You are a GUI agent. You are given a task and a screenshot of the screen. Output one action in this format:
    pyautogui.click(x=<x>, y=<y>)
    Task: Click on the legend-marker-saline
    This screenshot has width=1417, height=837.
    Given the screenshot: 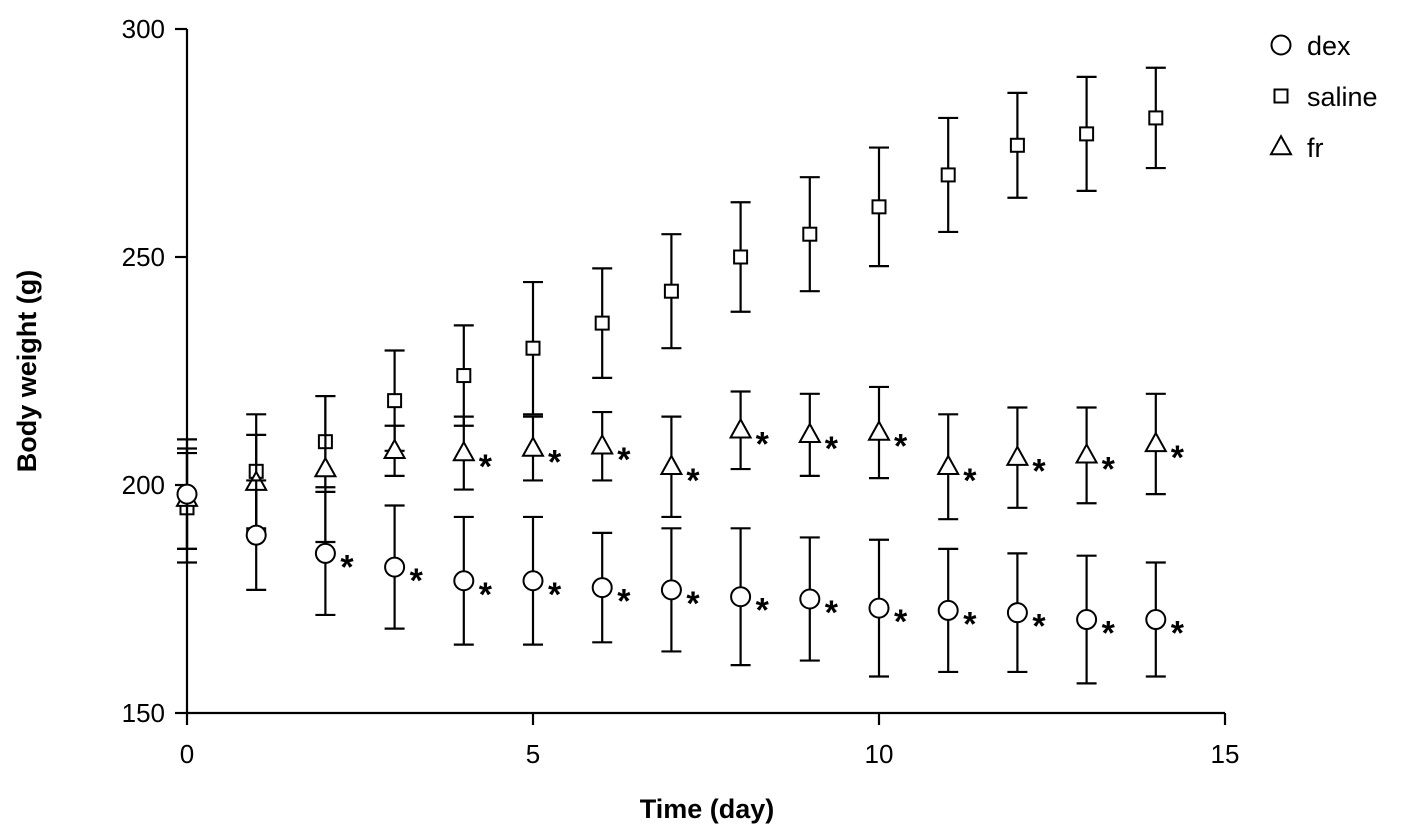 What is the action you would take?
    pyautogui.click(x=1281, y=96)
    